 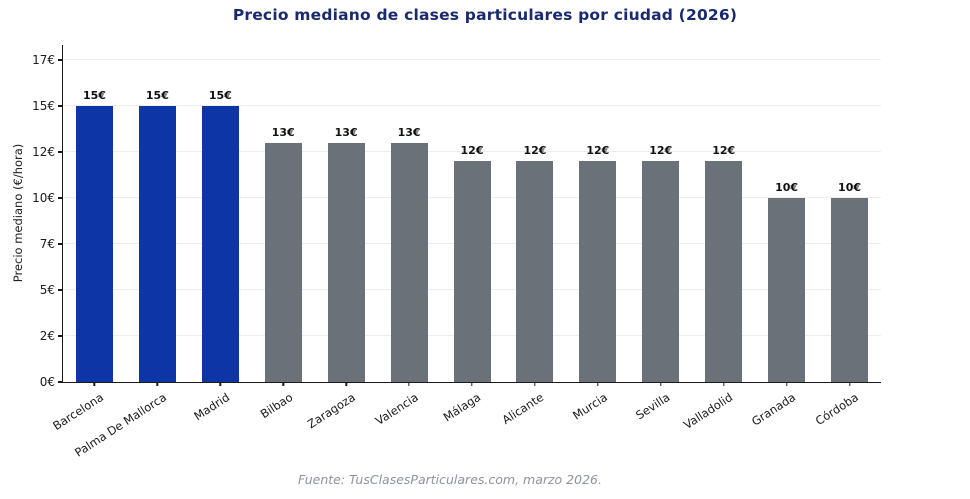 What do you see at coordinates (18, 213) in the screenshot?
I see `y-axis-label: Precio mediano (€/hora)` at bounding box center [18, 213].